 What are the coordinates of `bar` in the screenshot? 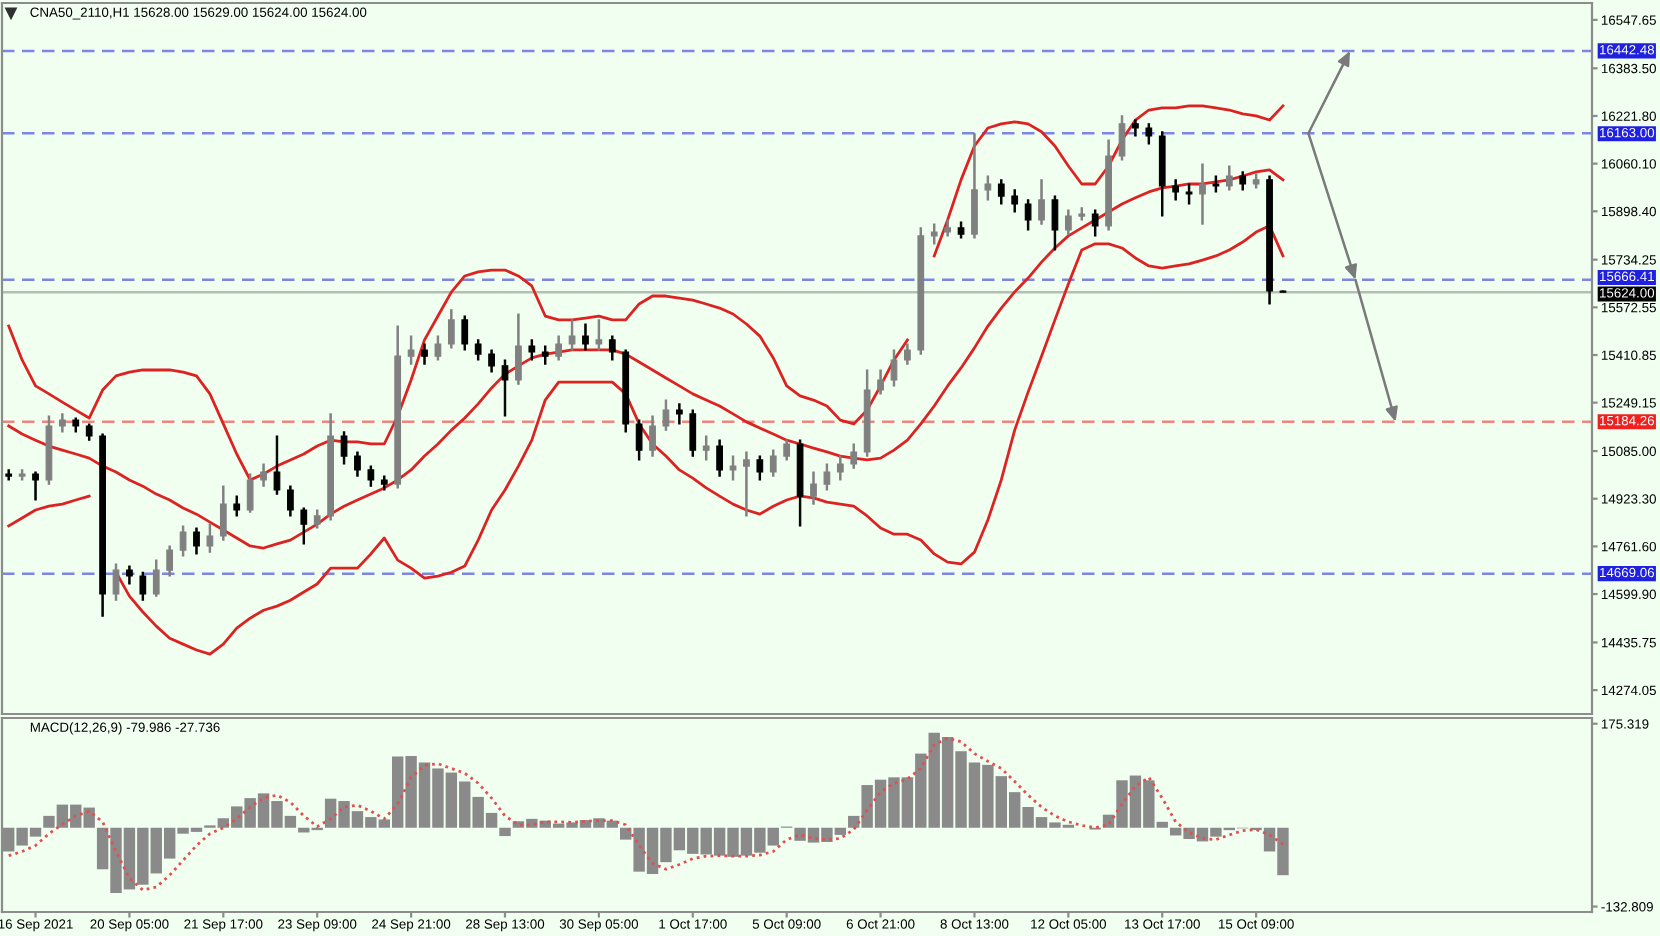 It's located at (505, 832).